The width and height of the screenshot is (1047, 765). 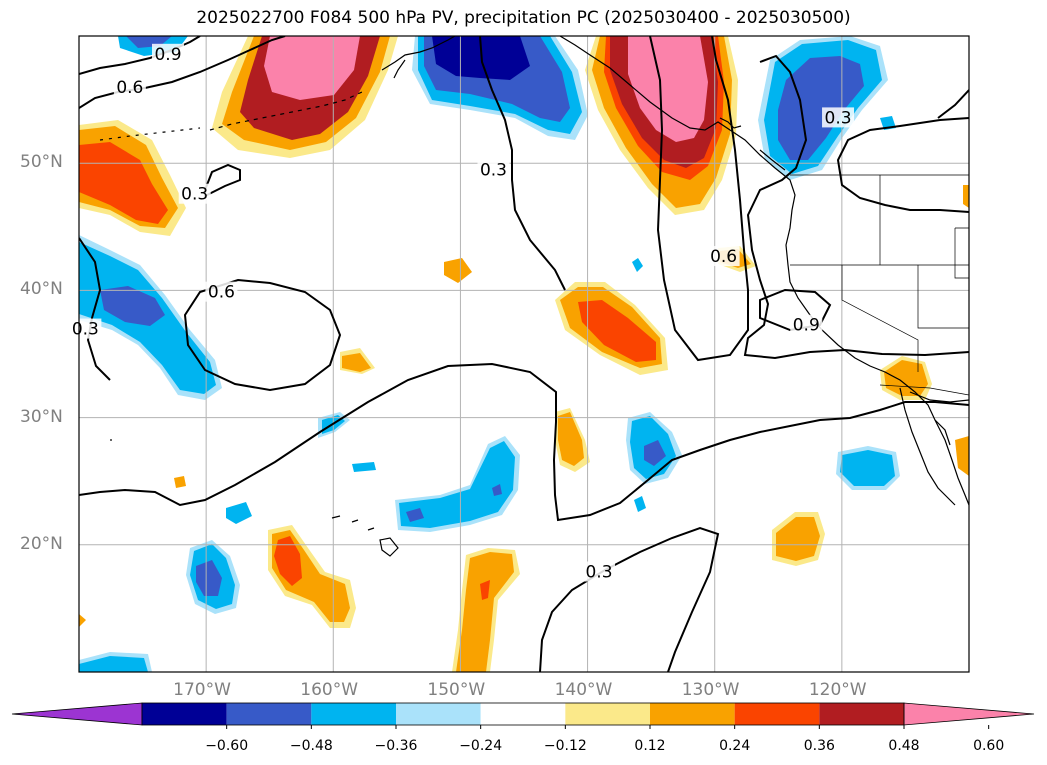 I want to click on lat-tick-label: 50°N, so click(x=41, y=162).